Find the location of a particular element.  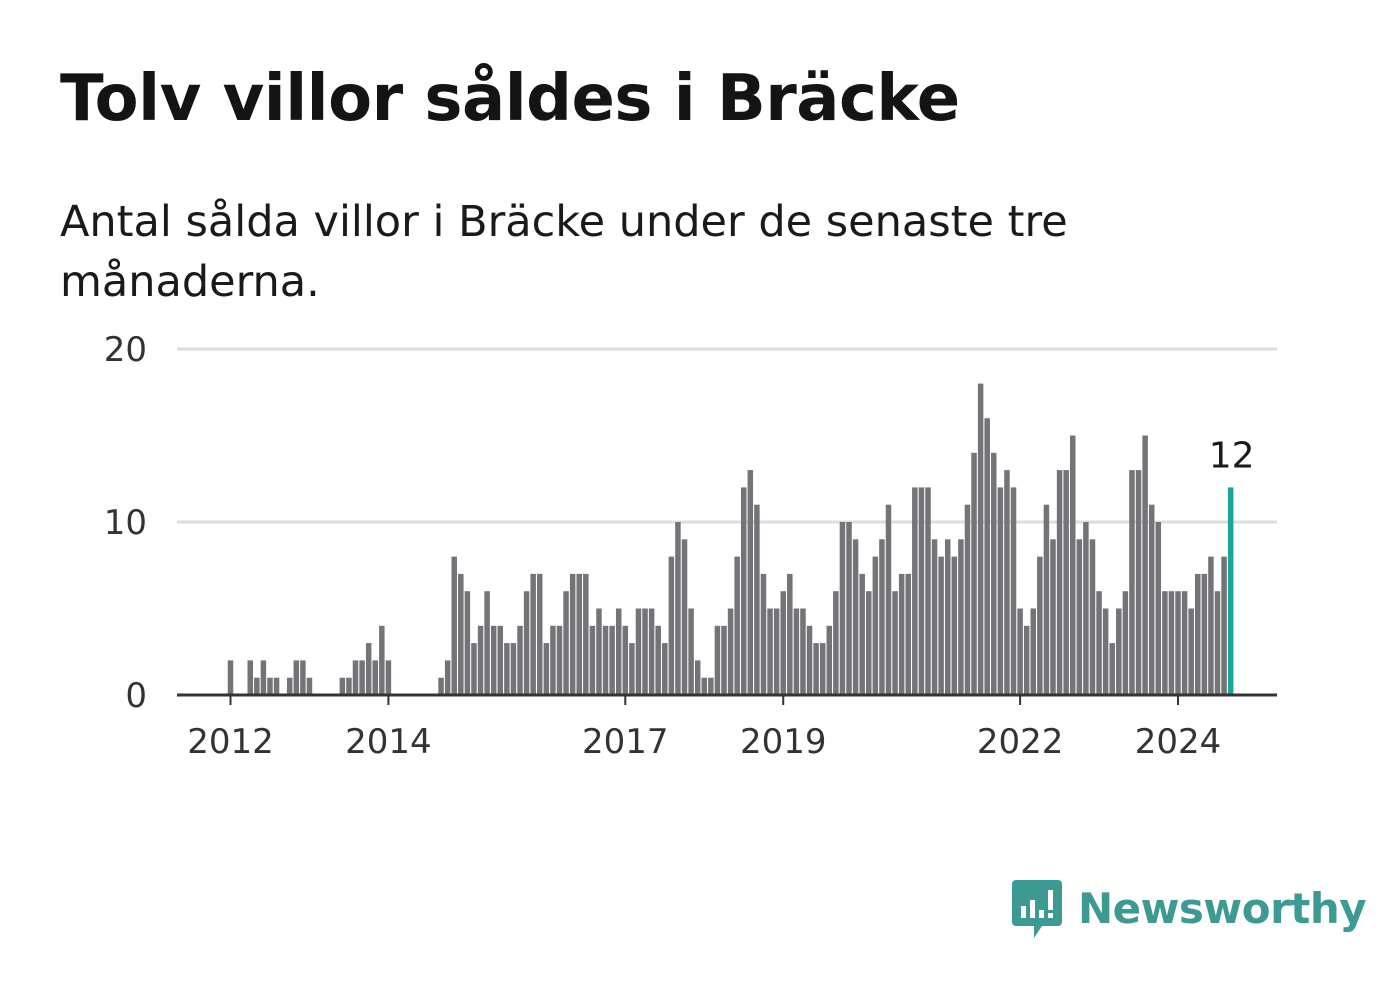

x-axis-ticks: 2012 2014 2017 2019 2022 2024 is located at coordinates (704, 728).